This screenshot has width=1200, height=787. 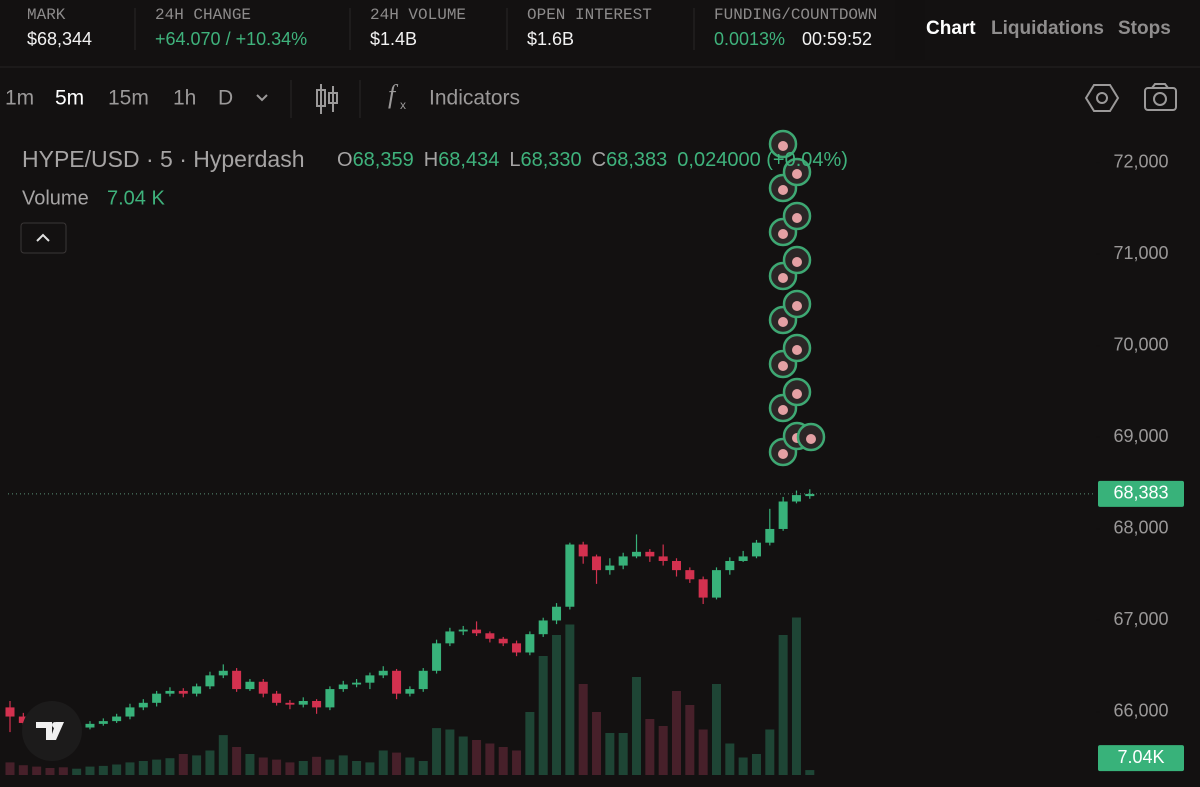 I want to click on toolbar: 1m 5m 15m 1h D f x Indicators, so click(x=591, y=99).